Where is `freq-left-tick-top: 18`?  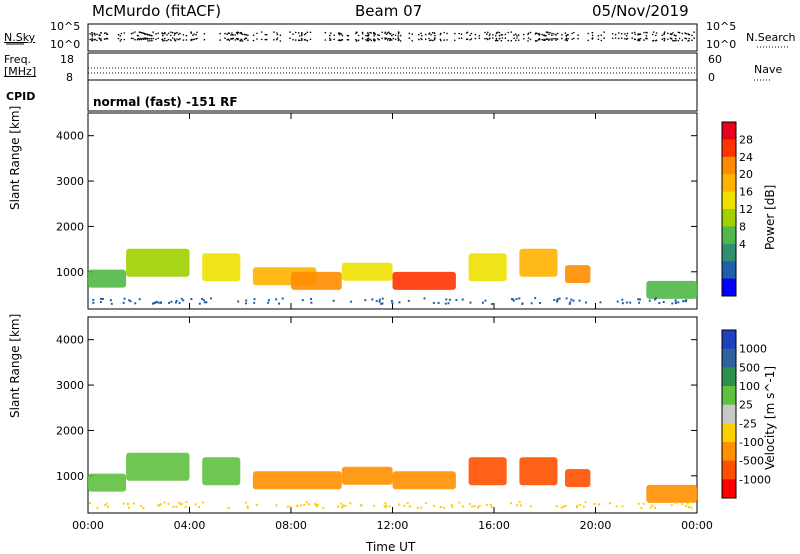
freq-left-tick-top: 18 is located at coordinates (67, 59).